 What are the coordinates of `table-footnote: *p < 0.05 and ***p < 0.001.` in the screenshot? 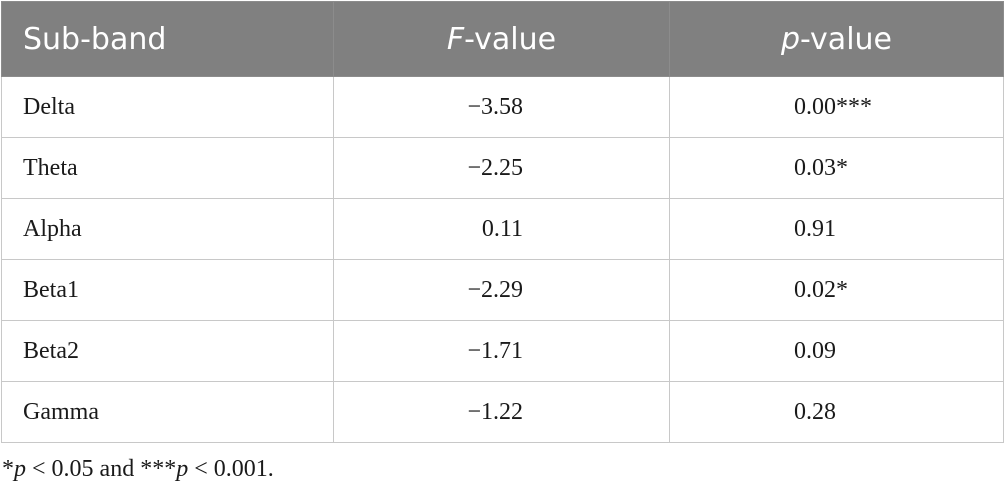 It's located at (138, 469).